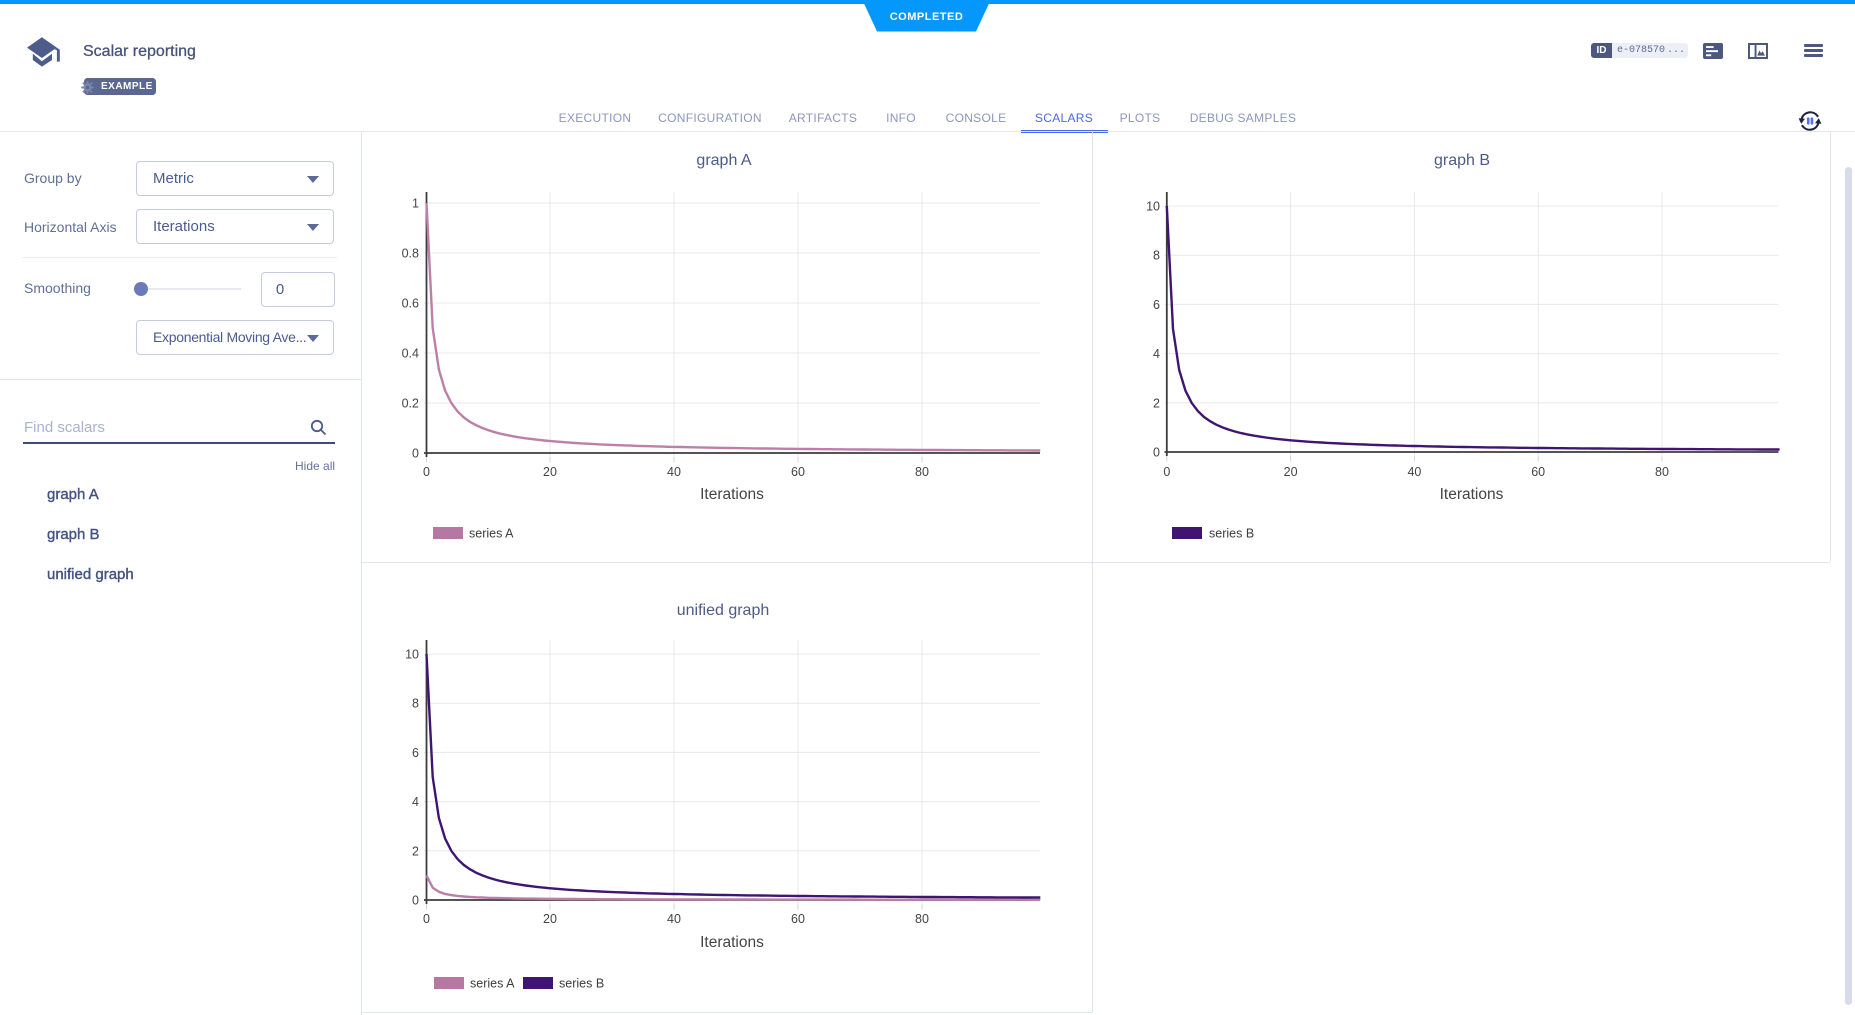 This screenshot has height=1015, width=1855. I want to click on svg-text: 0.2, so click(410, 404).